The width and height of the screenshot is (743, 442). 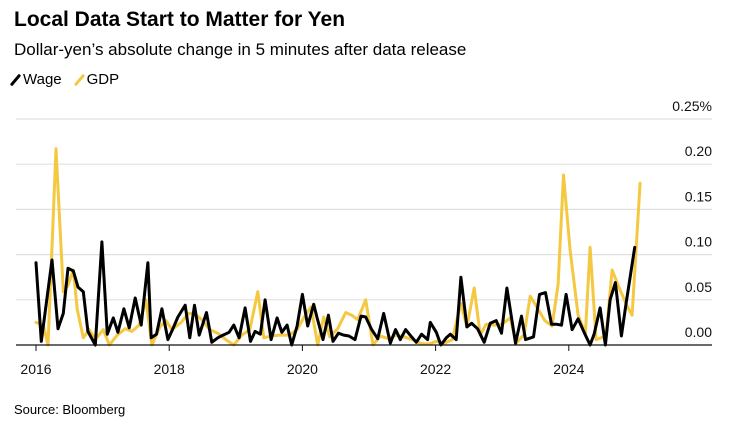 What do you see at coordinates (35, 369) in the screenshot?
I see `x-tick-label: 2016` at bounding box center [35, 369].